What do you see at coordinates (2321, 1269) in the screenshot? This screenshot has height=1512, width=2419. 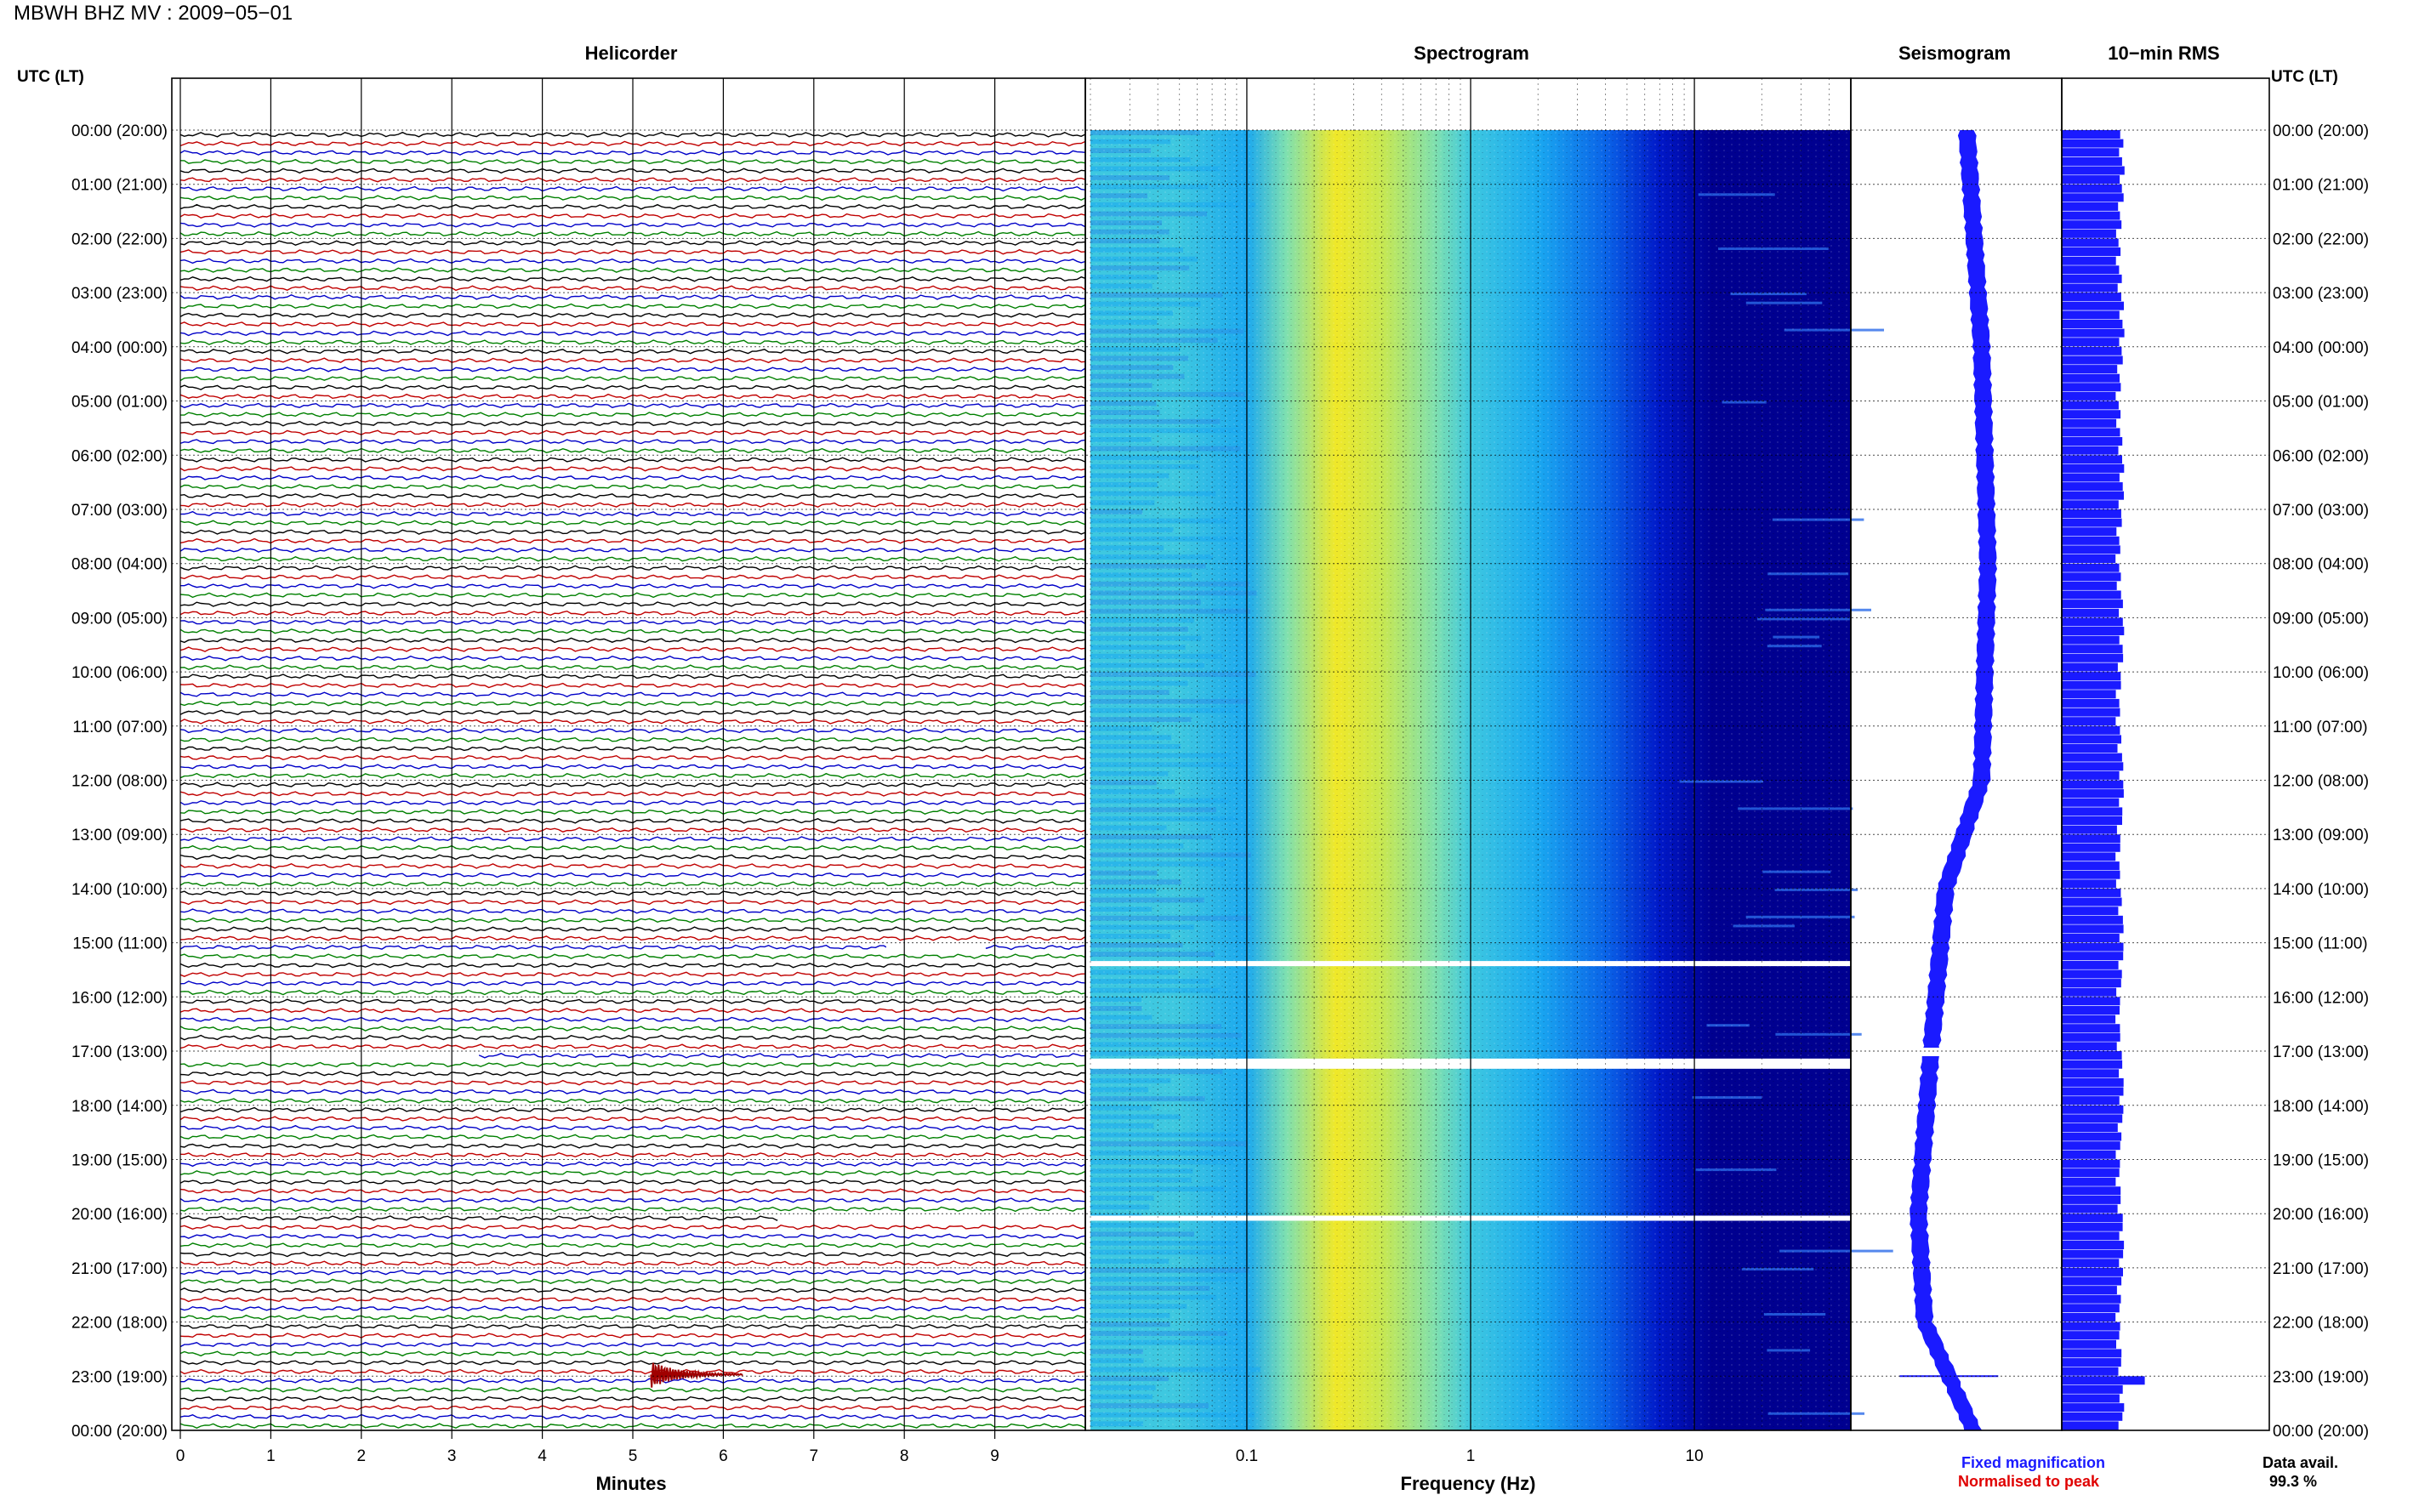 I see `right-time-tick: 21:00 (17:00)` at bounding box center [2321, 1269].